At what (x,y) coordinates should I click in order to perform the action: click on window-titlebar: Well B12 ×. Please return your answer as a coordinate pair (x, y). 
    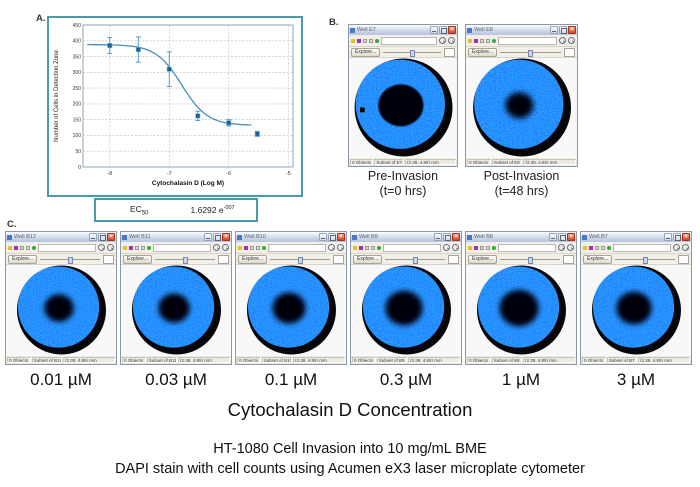
    Looking at the image, I should click on (61, 237).